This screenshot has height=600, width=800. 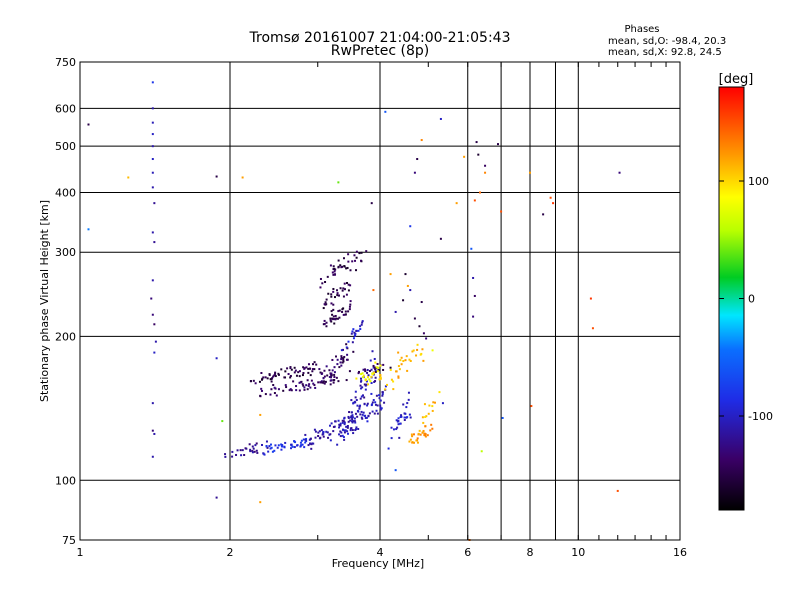 What do you see at coordinates (760, 416) in the screenshot?
I see `colorbar-tick-label: -100` at bounding box center [760, 416].